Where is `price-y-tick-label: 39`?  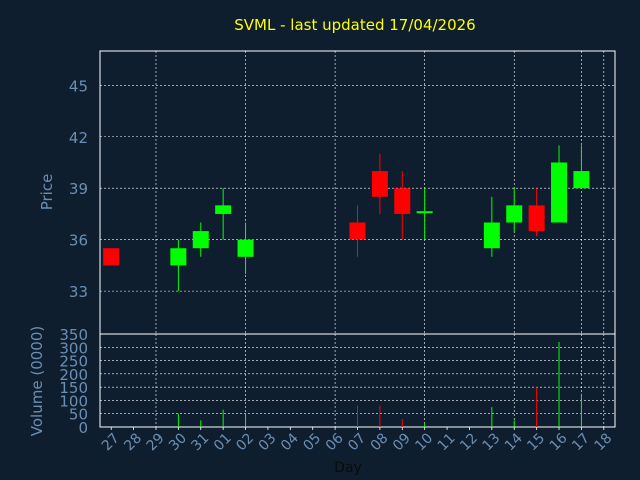
price-y-tick-label: 39 is located at coordinates (78, 189).